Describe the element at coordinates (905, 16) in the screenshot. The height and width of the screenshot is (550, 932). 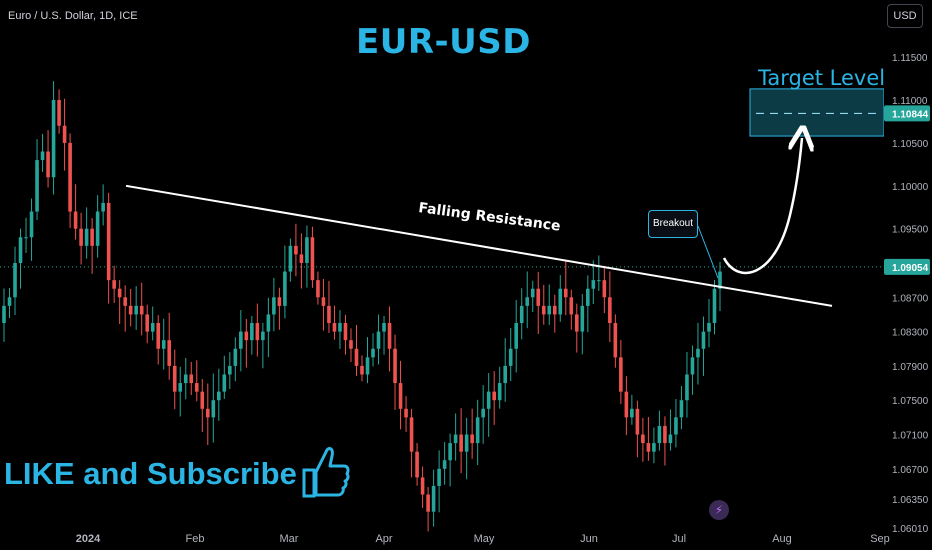
I see `currency-button: USD` at that location.